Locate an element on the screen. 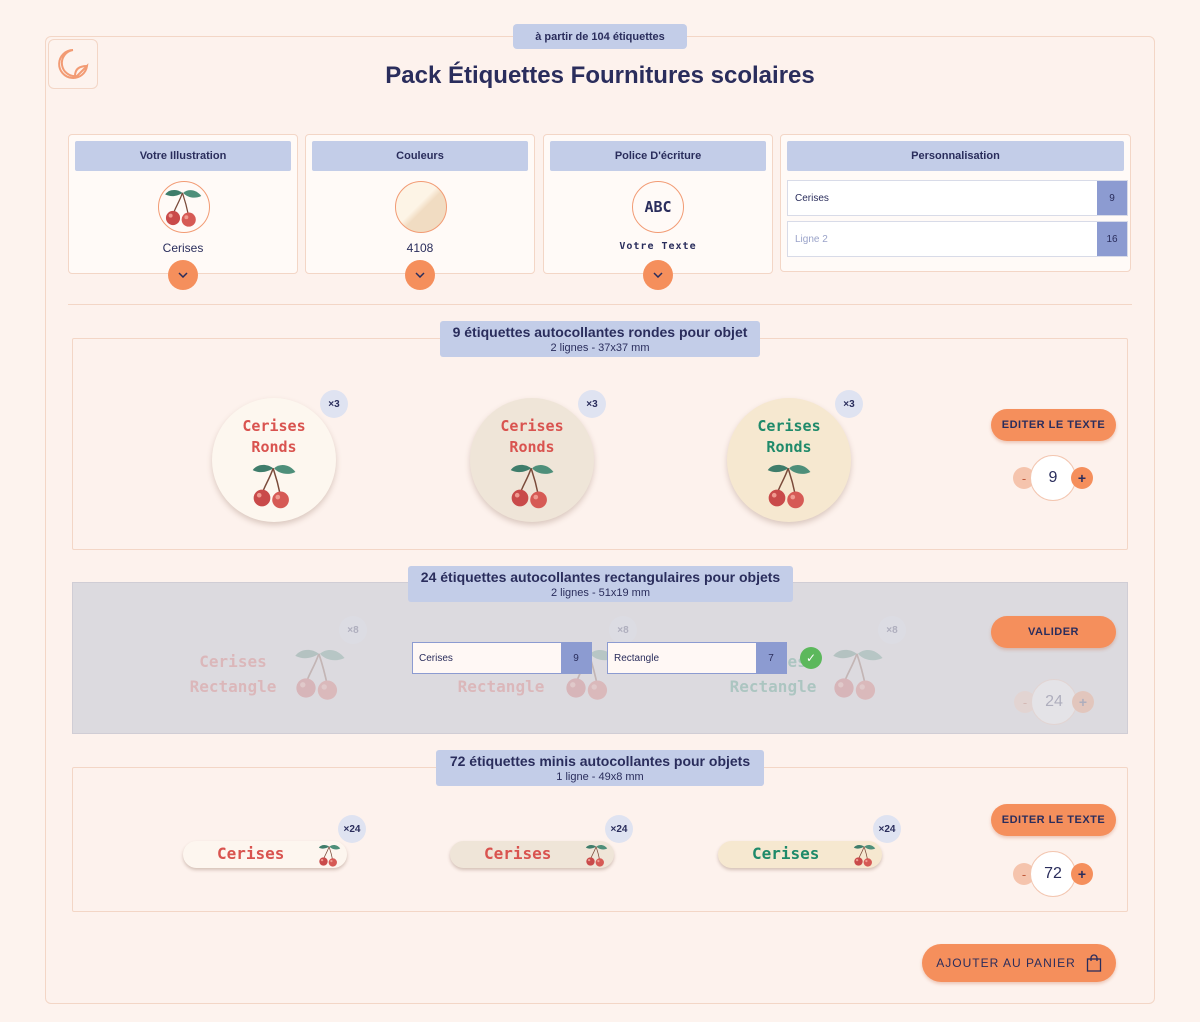 Image resolution: width=1200 pixels, height=1022 pixels. add-to-cart-label: AJOUTER AU PANIER is located at coordinates (1006, 963).